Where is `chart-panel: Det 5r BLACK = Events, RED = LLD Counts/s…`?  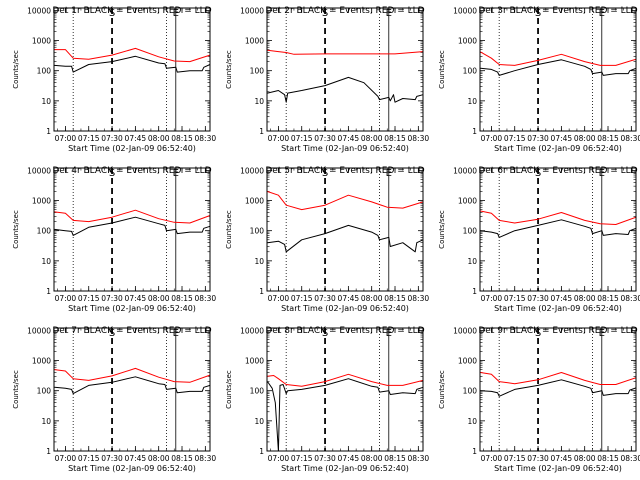
chart-panel: Det 5r BLACK = Events, RED = LLD Counts/s… is located at coordinates (327, 239).